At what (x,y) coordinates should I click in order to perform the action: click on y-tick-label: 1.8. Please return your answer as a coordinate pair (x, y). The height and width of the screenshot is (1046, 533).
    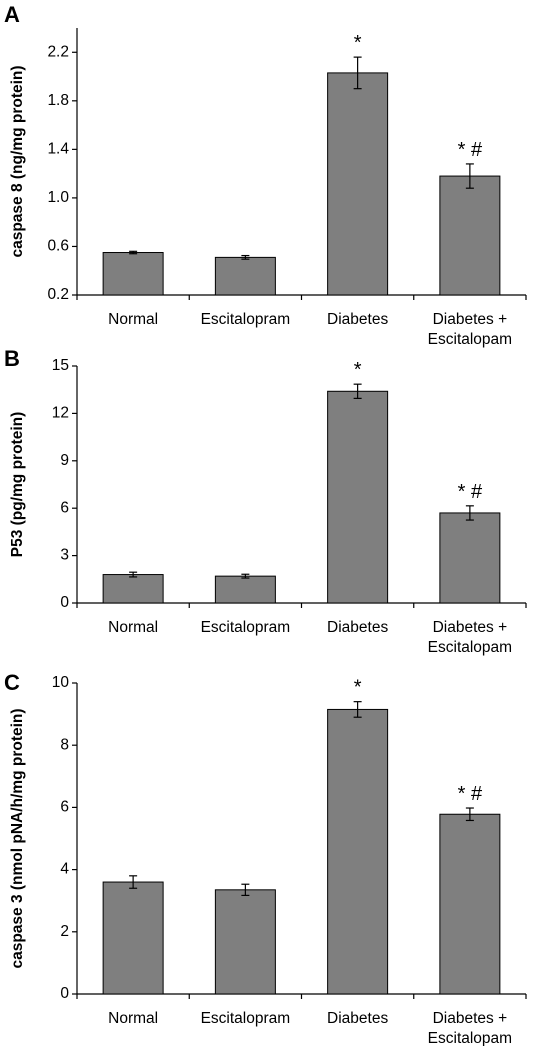
    Looking at the image, I should click on (58, 100).